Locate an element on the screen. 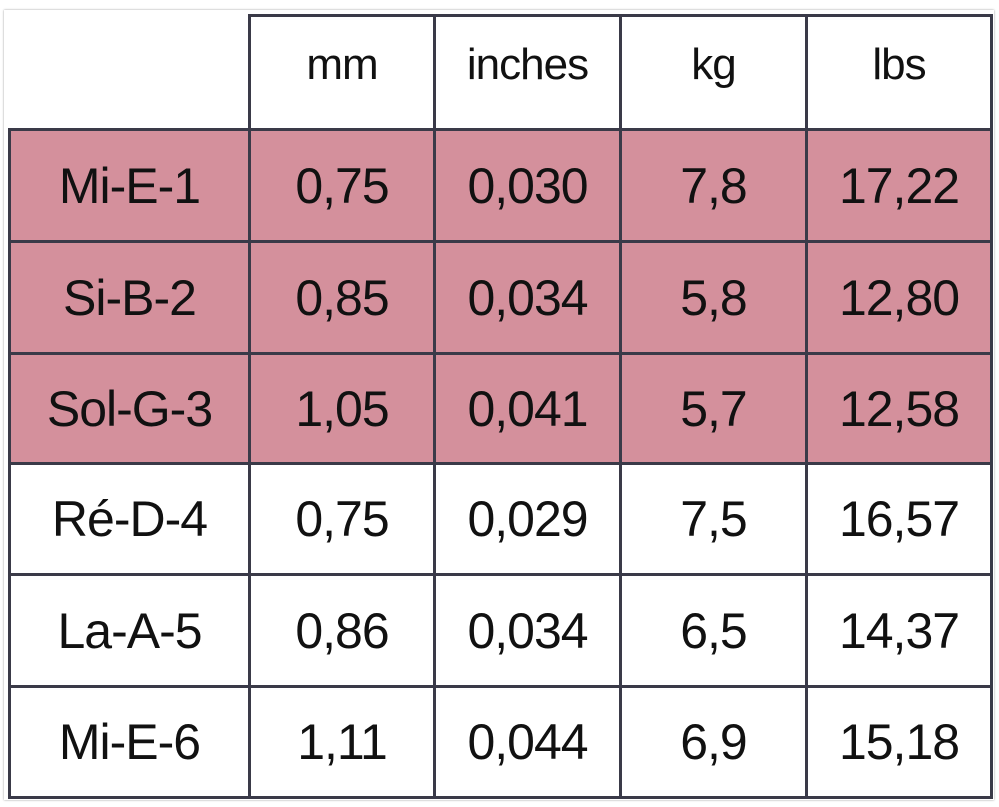 The image size is (999, 807). table-cell: 1,11 is located at coordinates (342, 742).